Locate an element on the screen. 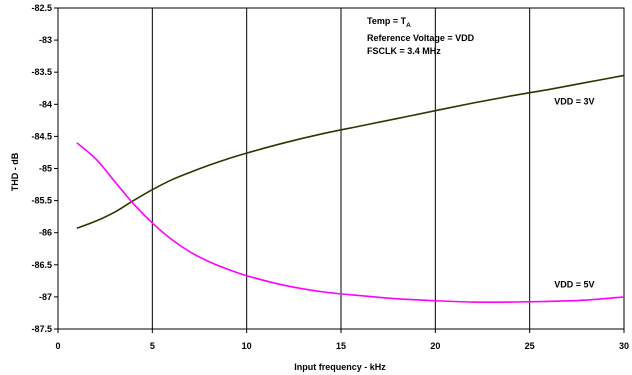  x-tick-label: 10 is located at coordinates (247, 346).